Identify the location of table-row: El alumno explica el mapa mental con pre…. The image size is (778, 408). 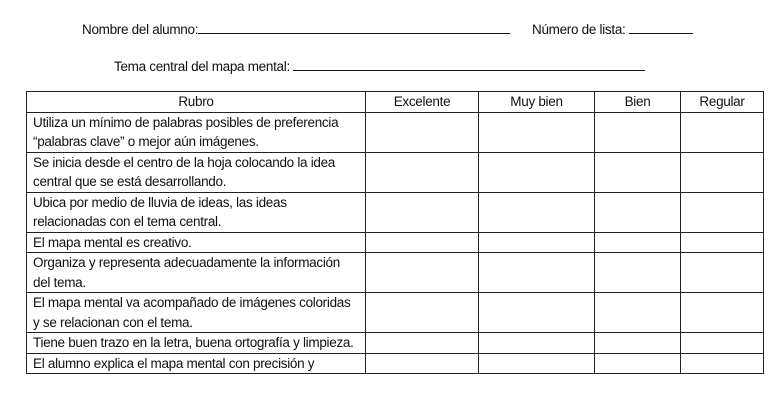
(395, 363).